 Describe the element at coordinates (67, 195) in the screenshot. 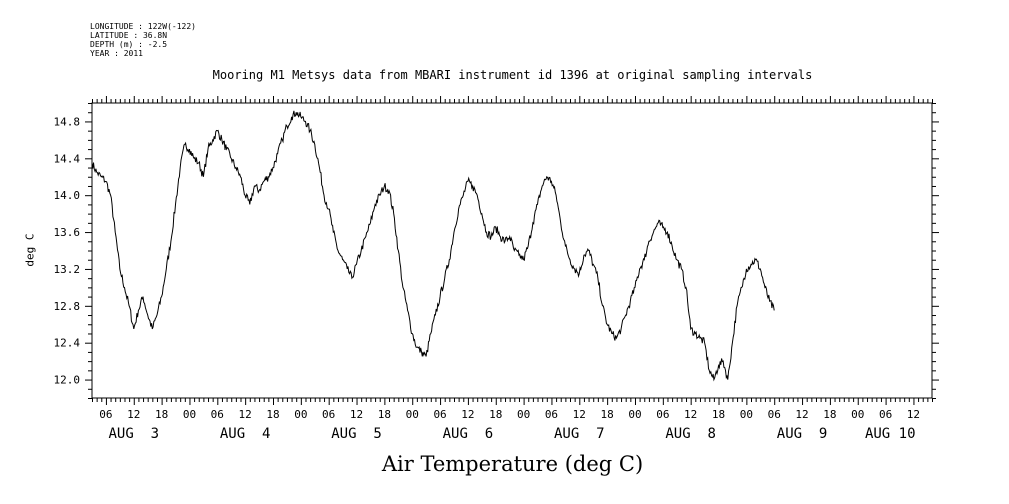

I see `y-tick-label: 14.0` at that location.